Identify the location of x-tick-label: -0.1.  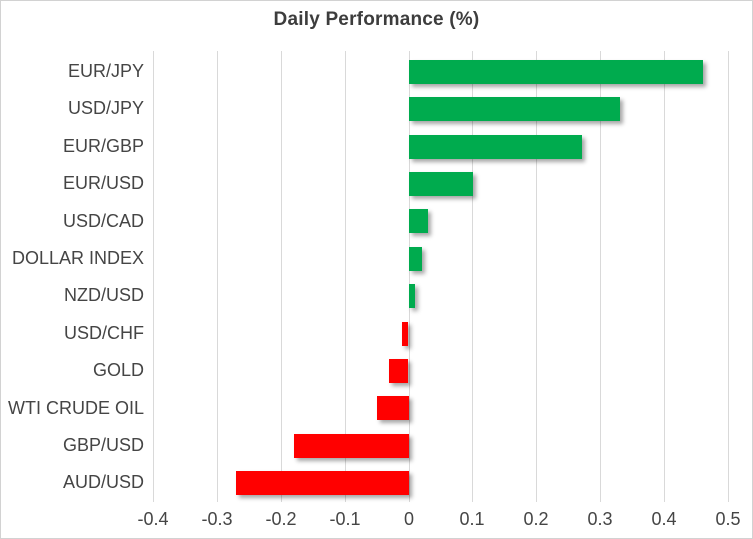
(345, 519).